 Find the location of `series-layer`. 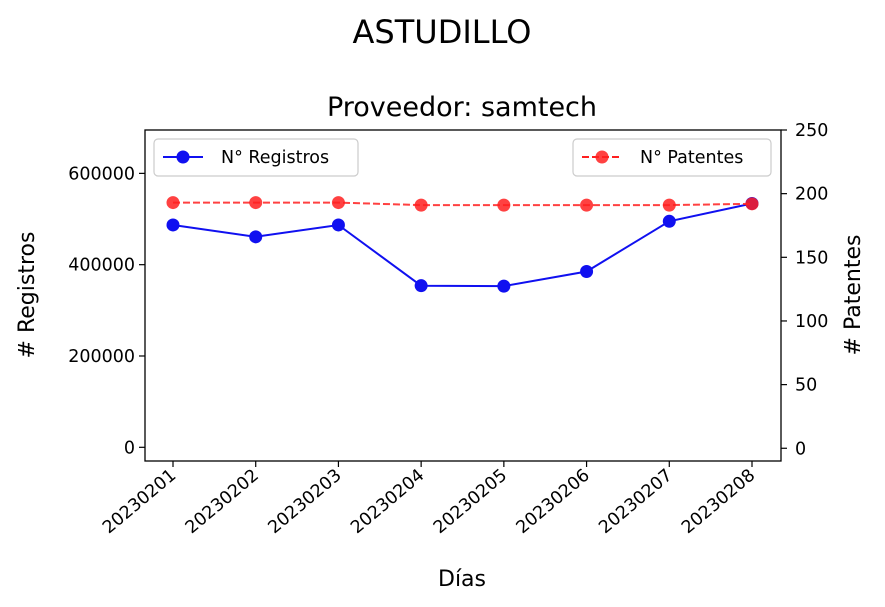

series-layer is located at coordinates (462, 244).